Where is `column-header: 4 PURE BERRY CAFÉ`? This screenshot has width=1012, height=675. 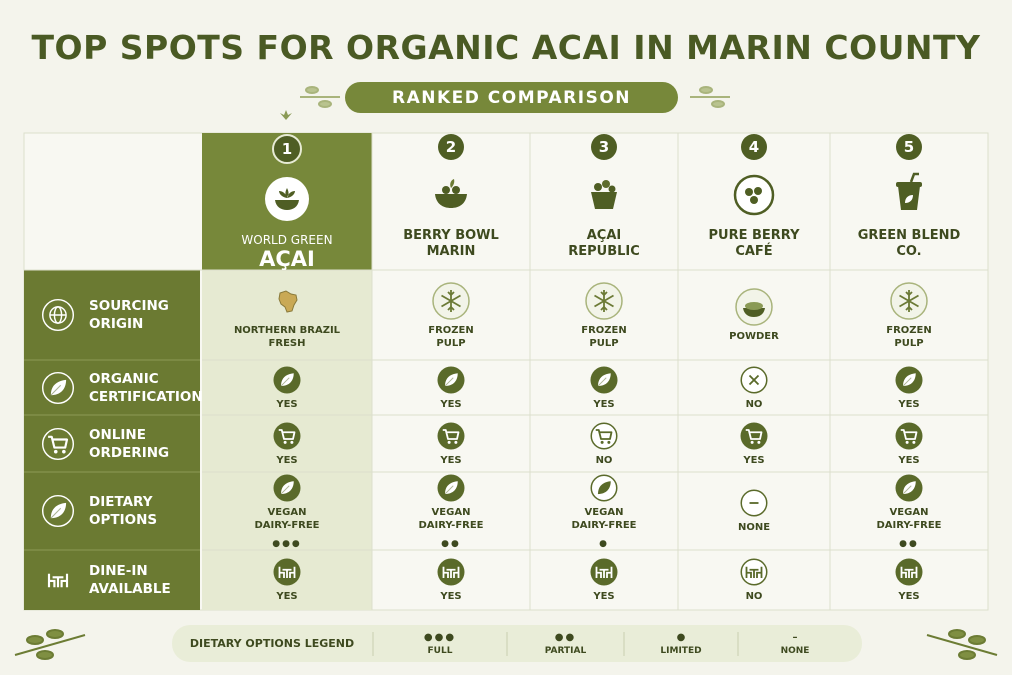 column-header: 4 PURE BERRY CAFÉ is located at coordinates (754, 201).